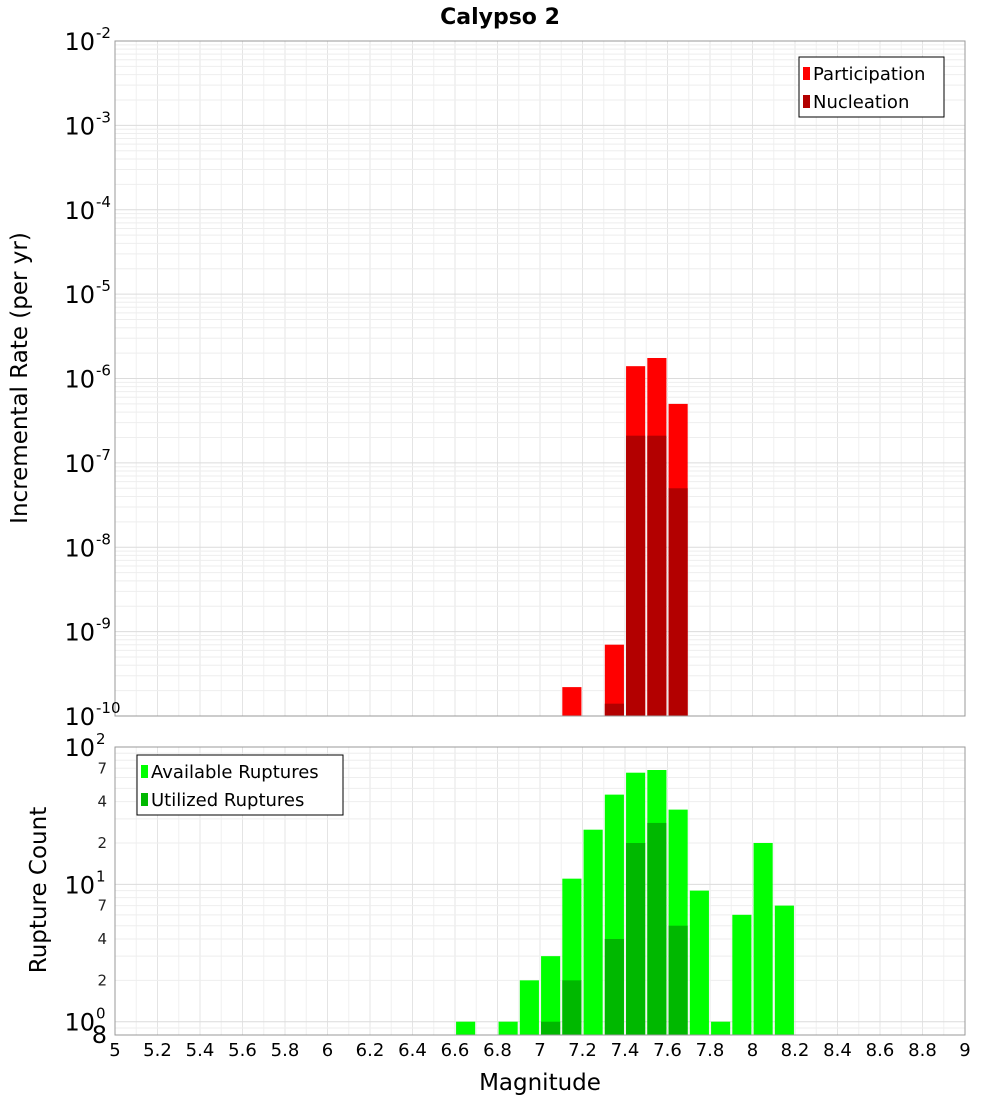 The height and width of the screenshot is (1100, 1000). What do you see at coordinates (795, 1050) in the screenshot?
I see `x-tick-label: 8.2` at bounding box center [795, 1050].